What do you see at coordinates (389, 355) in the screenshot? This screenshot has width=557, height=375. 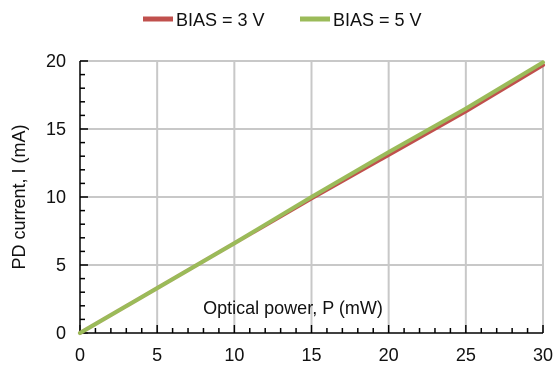 I see `x-tick-label: 20` at bounding box center [389, 355].